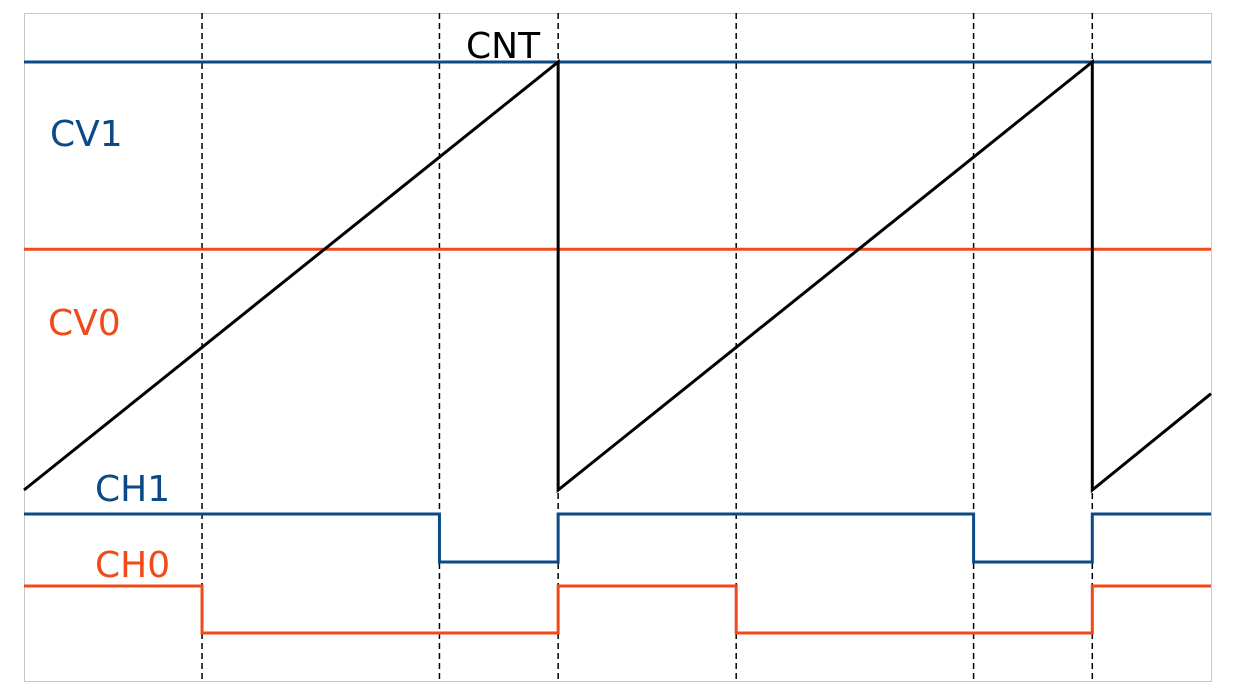  What do you see at coordinates (84, 323) in the screenshot?
I see `cv0-label: CV0` at bounding box center [84, 323].